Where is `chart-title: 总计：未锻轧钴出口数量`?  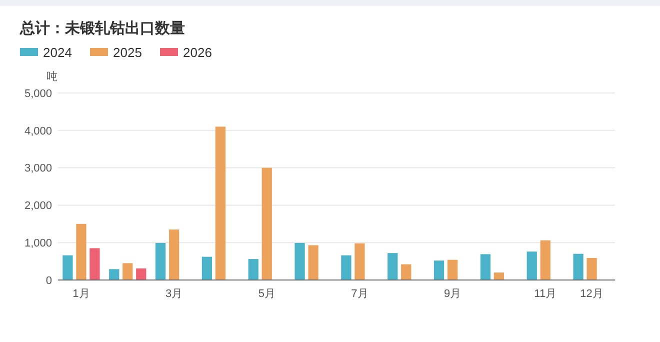 chart-title: 总计：未锻轧钴出口数量 is located at coordinates (102, 28).